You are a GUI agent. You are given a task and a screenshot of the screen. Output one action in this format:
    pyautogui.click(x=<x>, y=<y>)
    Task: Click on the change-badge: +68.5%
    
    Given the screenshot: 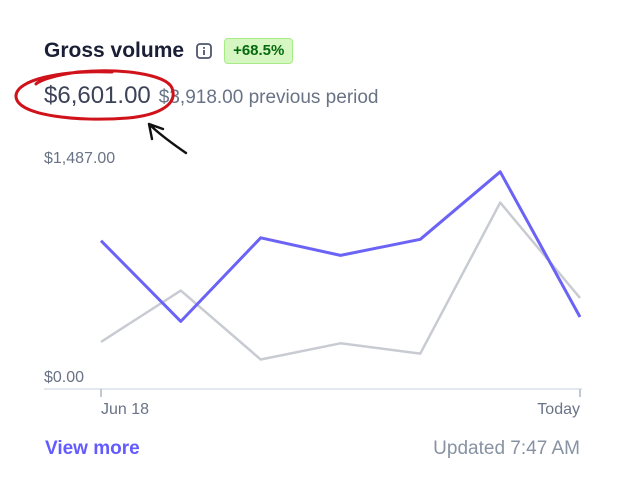 What is the action you would take?
    pyautogui.click(x=259, y=51)
    